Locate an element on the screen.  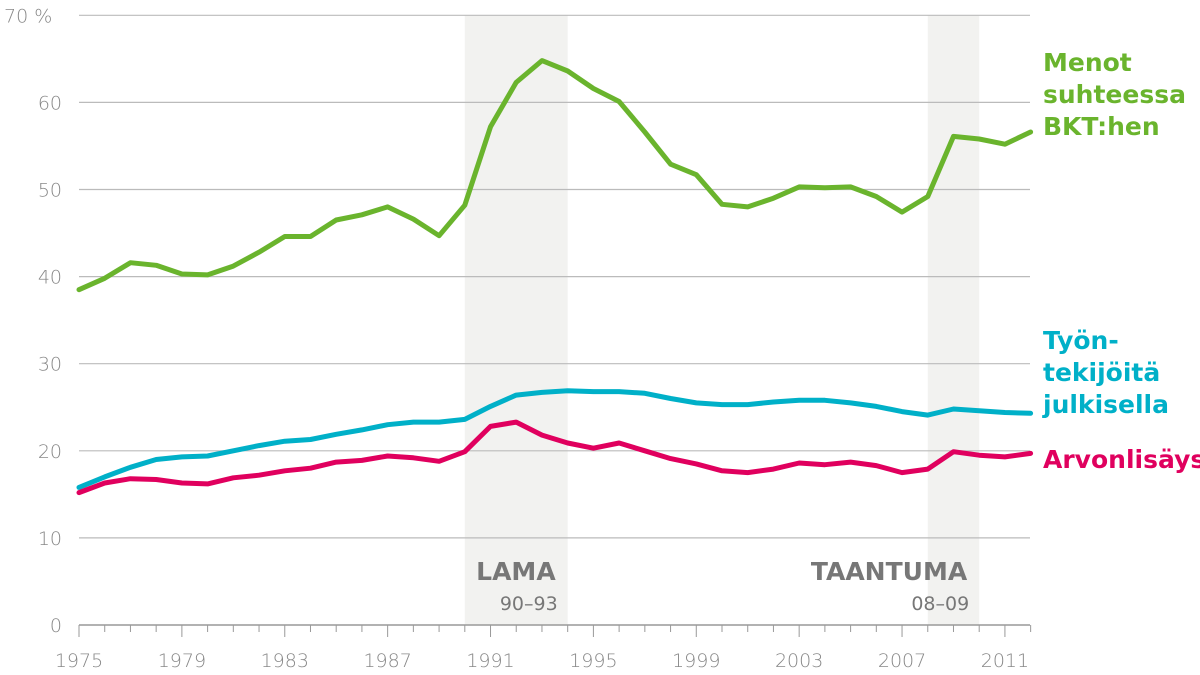
y-tick-label: 40 is located at coordinates (50, 278).